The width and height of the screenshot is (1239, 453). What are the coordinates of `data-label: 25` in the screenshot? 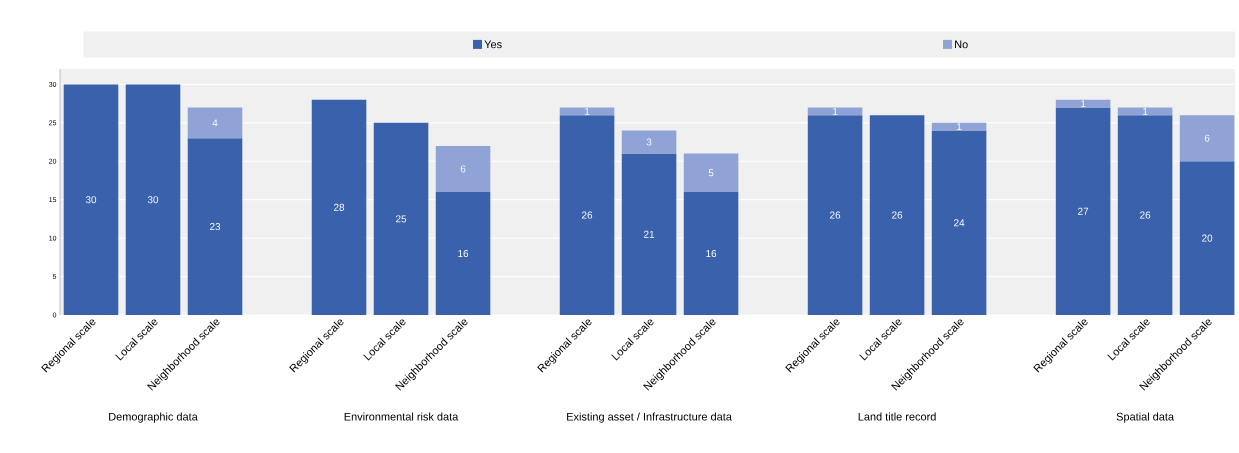 It's located at (401, 219).